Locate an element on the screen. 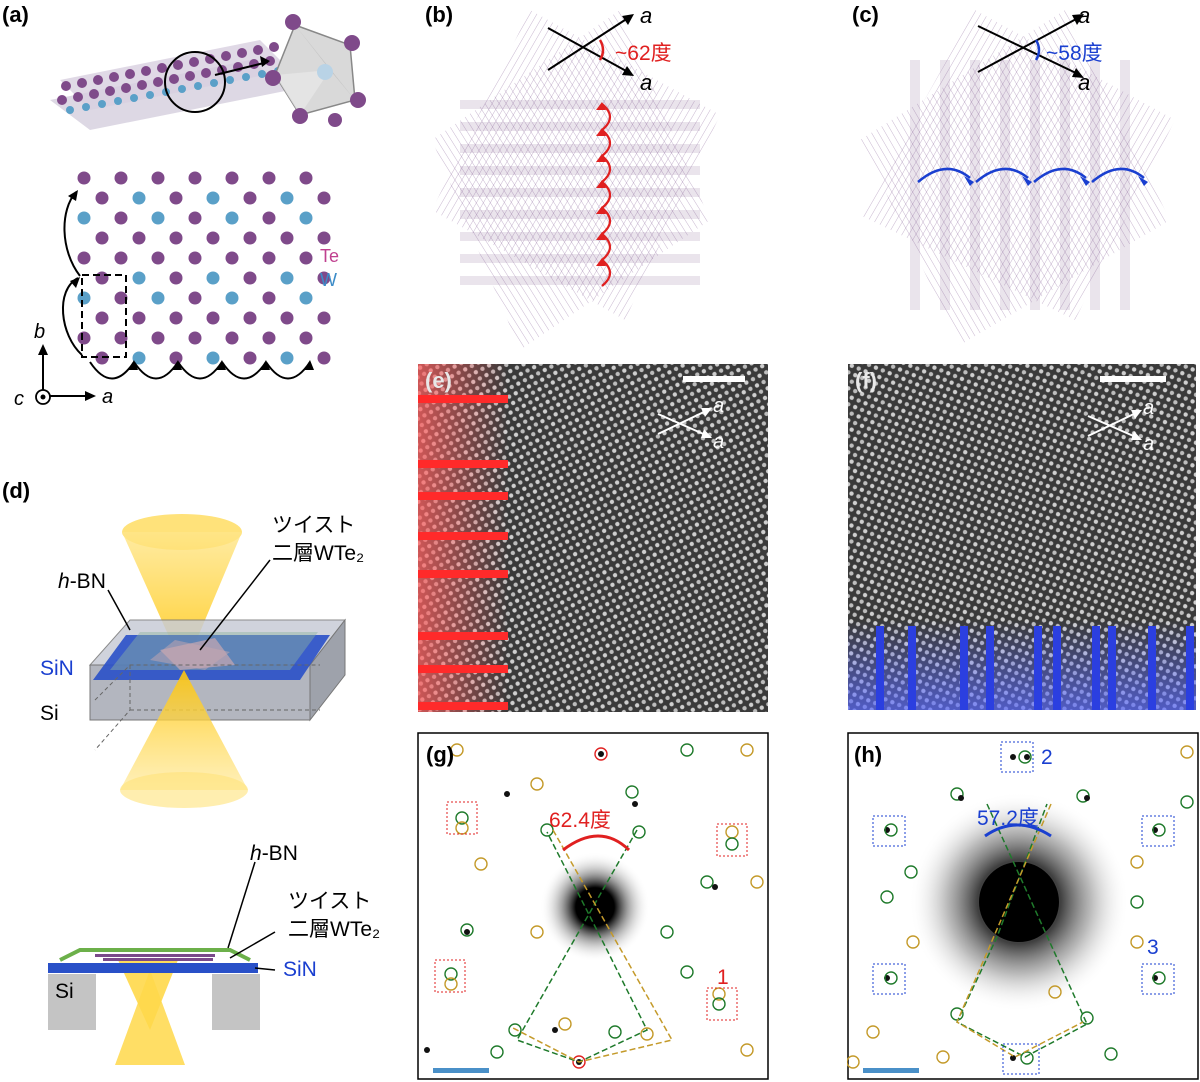 Image resolution: width=1200 pixels, height=1082 pixels. label-si-lower: Si is located at coordinates (64, 991).